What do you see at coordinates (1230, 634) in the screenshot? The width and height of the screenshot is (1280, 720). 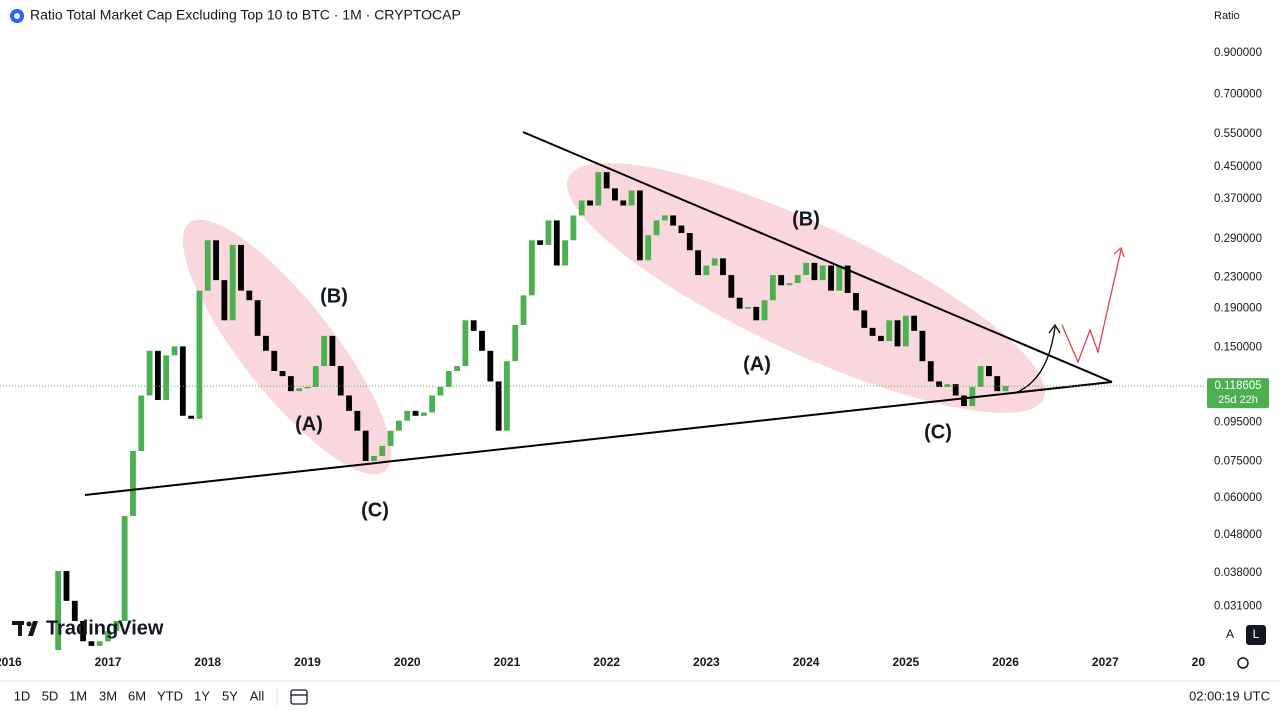 I see `auto-scale-button: A` at bounding box center [1230, 634].